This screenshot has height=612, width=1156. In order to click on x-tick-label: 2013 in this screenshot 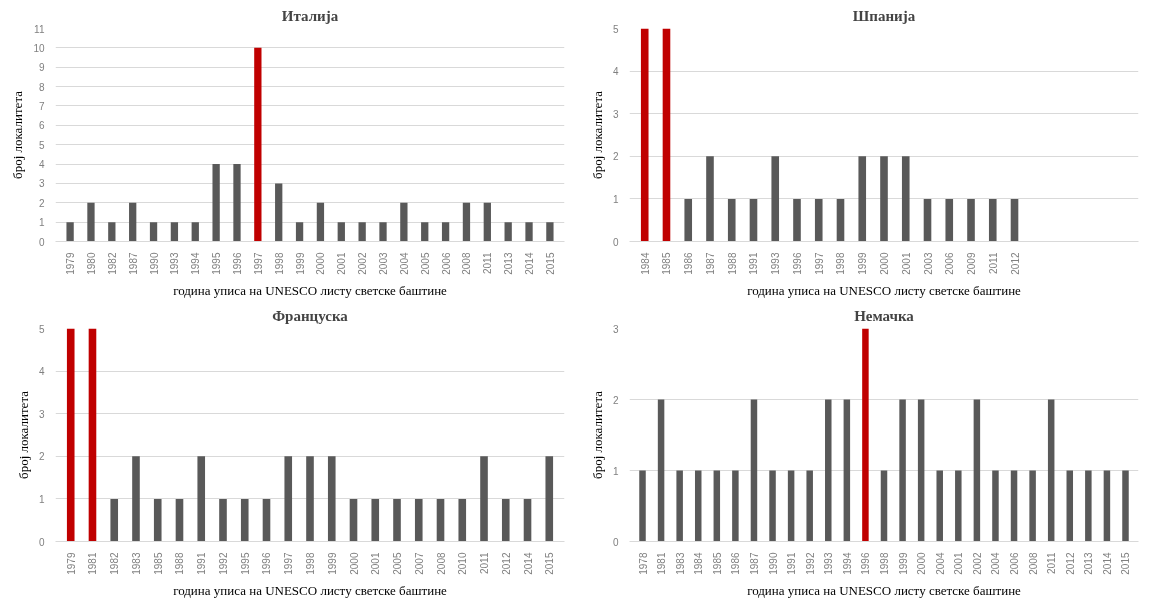, I will do `click(1089, 563)`.